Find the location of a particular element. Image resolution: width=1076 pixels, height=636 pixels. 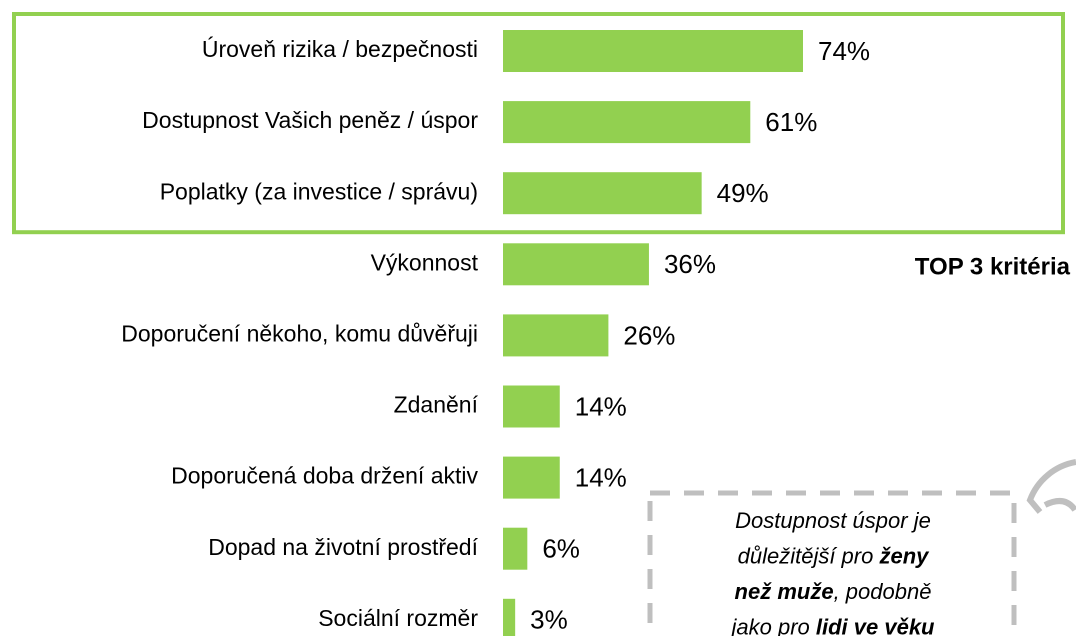

callout-line: jako pro lidi ve věku is located at coordinates (831, 625).